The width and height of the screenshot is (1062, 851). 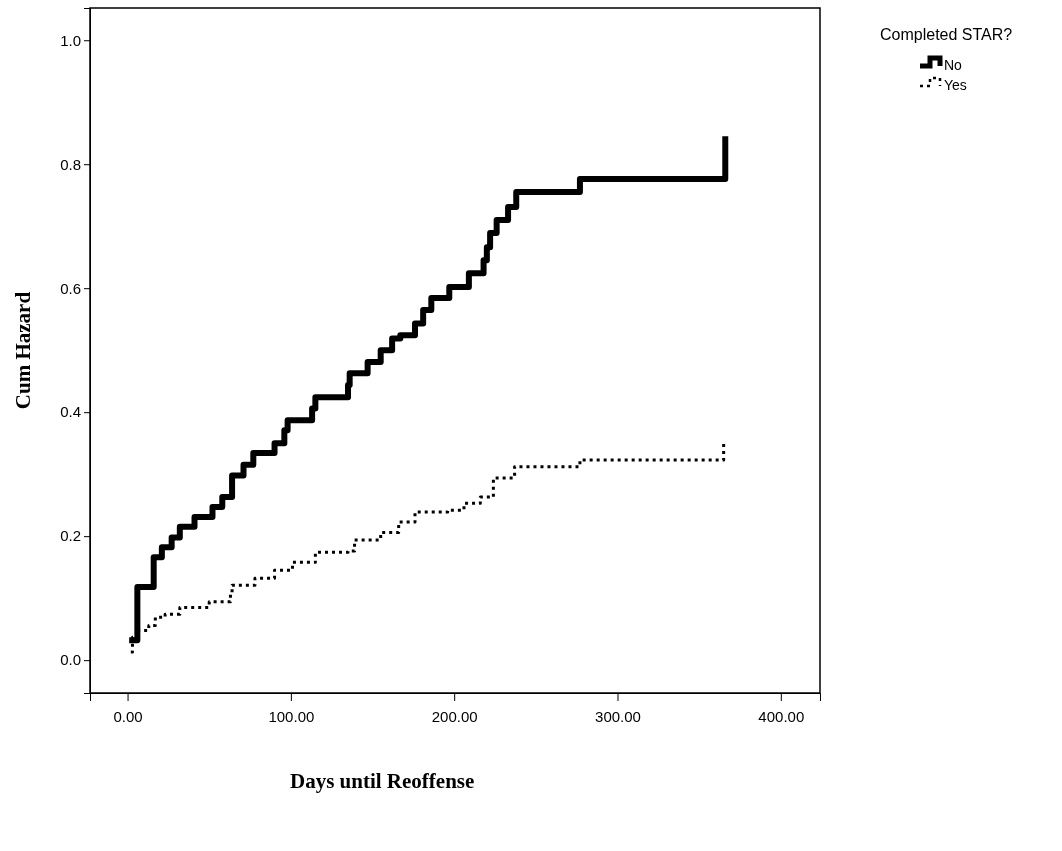 I want to click on x-tick-label: 400.00, so click(x=781, y=716).